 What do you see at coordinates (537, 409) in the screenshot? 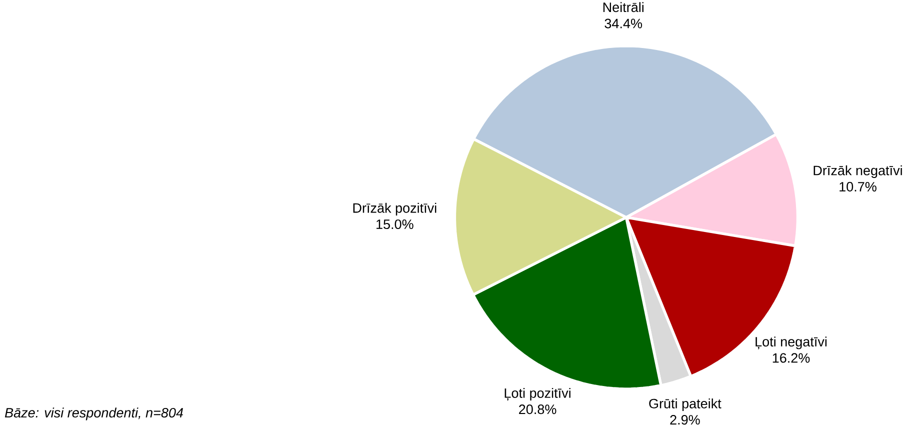
I see `data-label: 20.8%` at bounding box center [537, 409].